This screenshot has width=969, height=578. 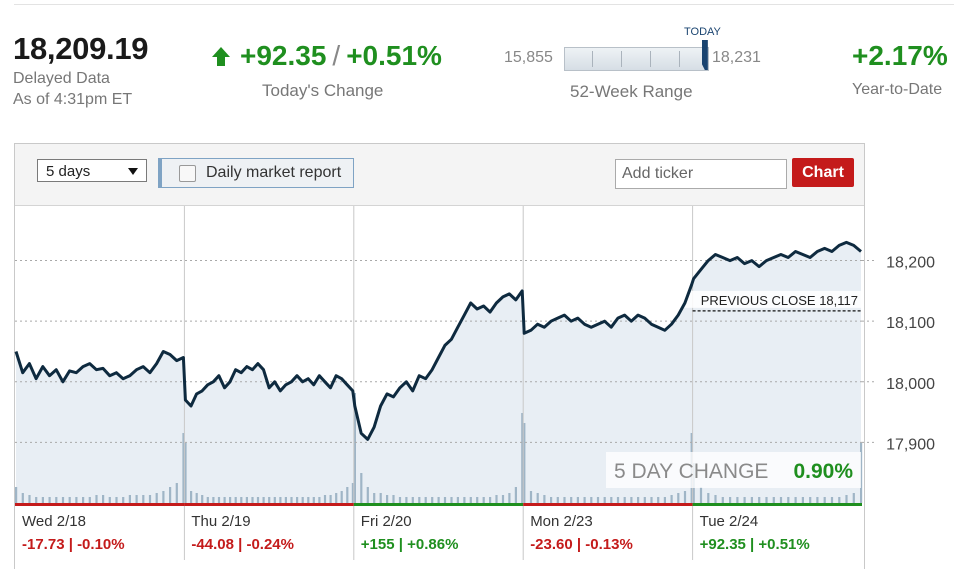 I want to click on chart-button: Chart, so click(x=823, y=172).